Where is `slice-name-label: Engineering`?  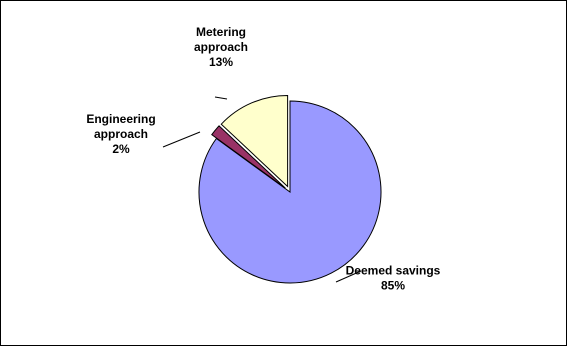 slice-name-label: Engineering is located at coordinates (120, 119).